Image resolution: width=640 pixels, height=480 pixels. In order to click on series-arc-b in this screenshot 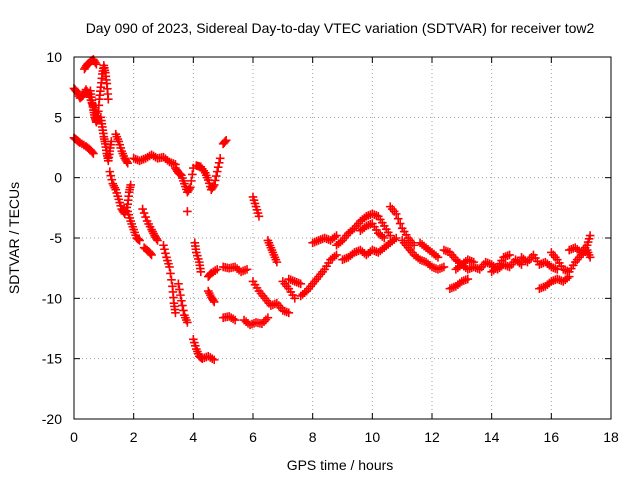, I will do `click(90, 64)`.